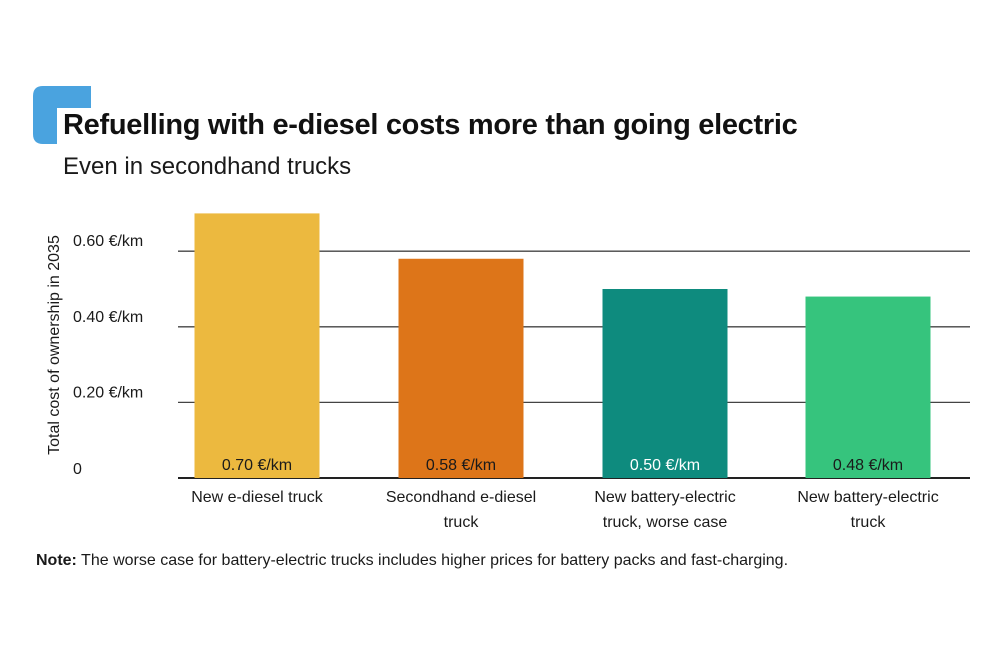 The image size is (1002, 668). What do you see at coordinates (108, 392) in the screenshot?
I see `y-tick-label: 0.20 €/km` at bounding box center [108, 392].